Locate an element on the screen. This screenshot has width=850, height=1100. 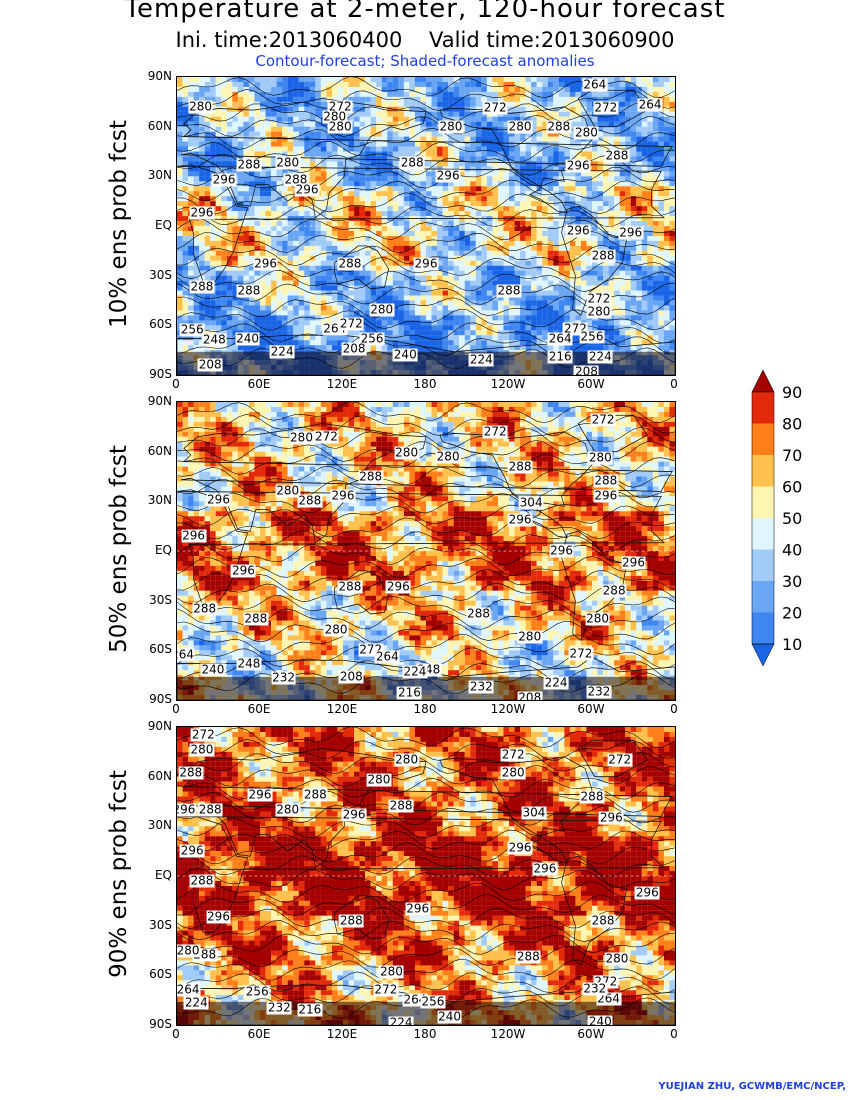
lon-tick-label: 120W is located at coordinates (508, 1034).